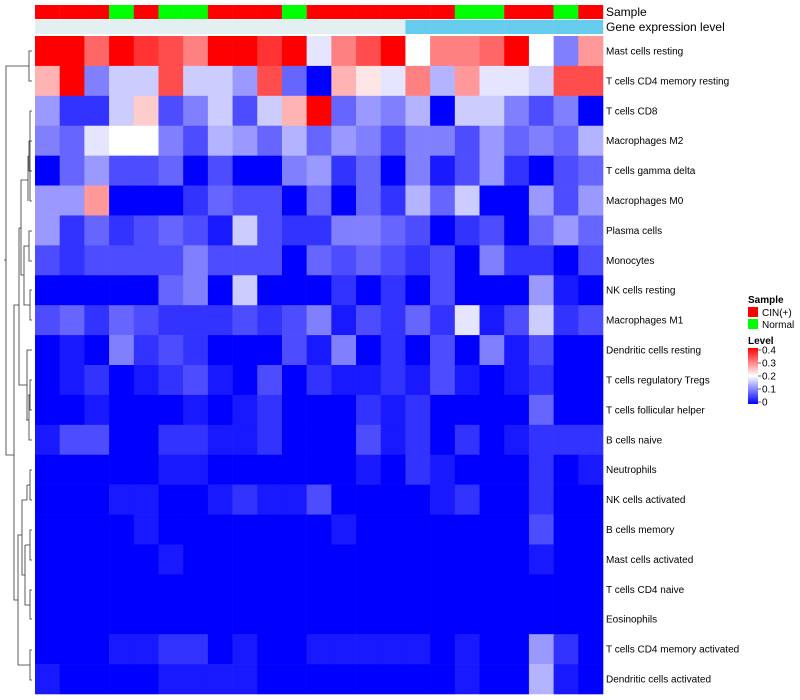 This screenshot has height=700, width=800. I want to click on level-legend-tick-label: 0.2, so click(769, 377).